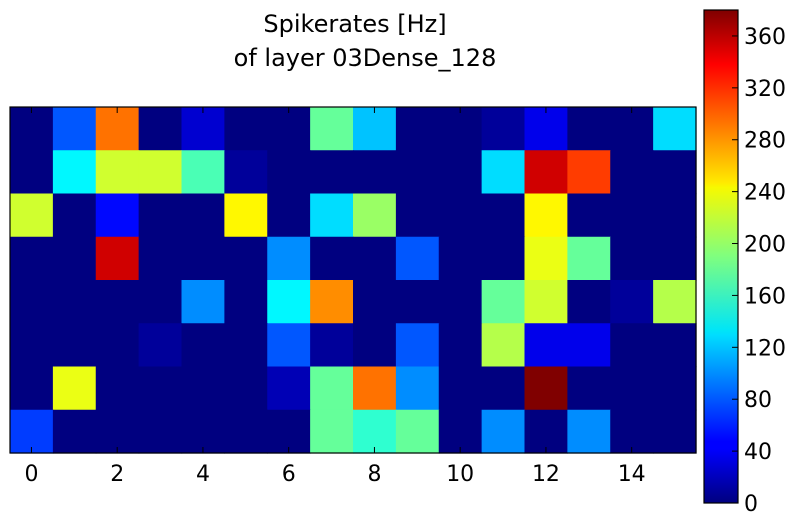 The image size is (803, 528). What do you see at coordinates (546, 474) in the screenshot?
I see `x-tick-label: 12` at bounding box center [546, 474].